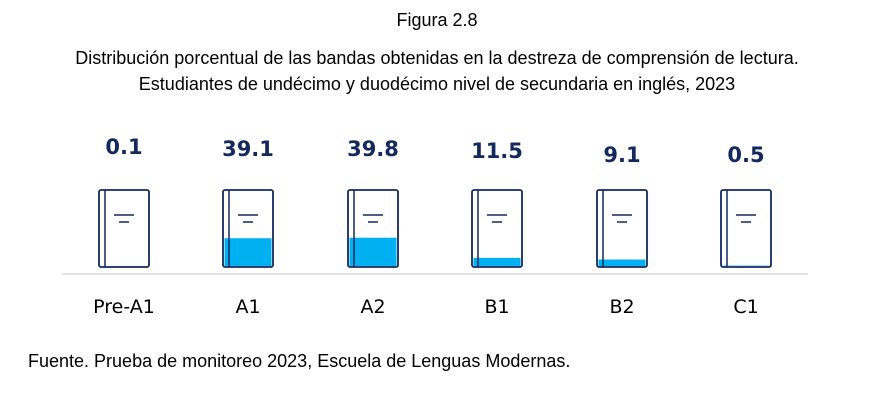 The width and height of the screenshot is (874, 408). What do you see at coordinates (437, 20) in the screenshot?
I see `figure-label: Figura 2.8` at bounding box center [437, 20].